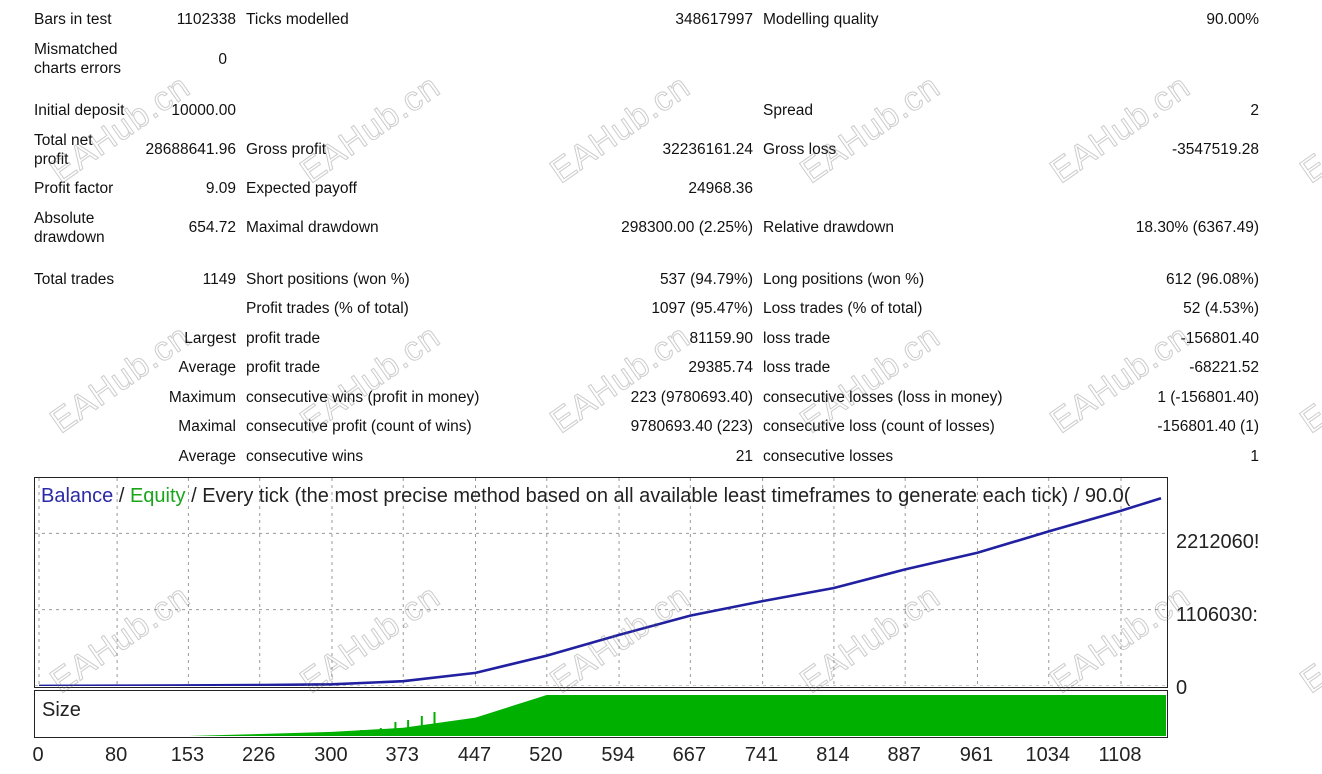  I want to click on spread-label: Spread, so click(788, 110).